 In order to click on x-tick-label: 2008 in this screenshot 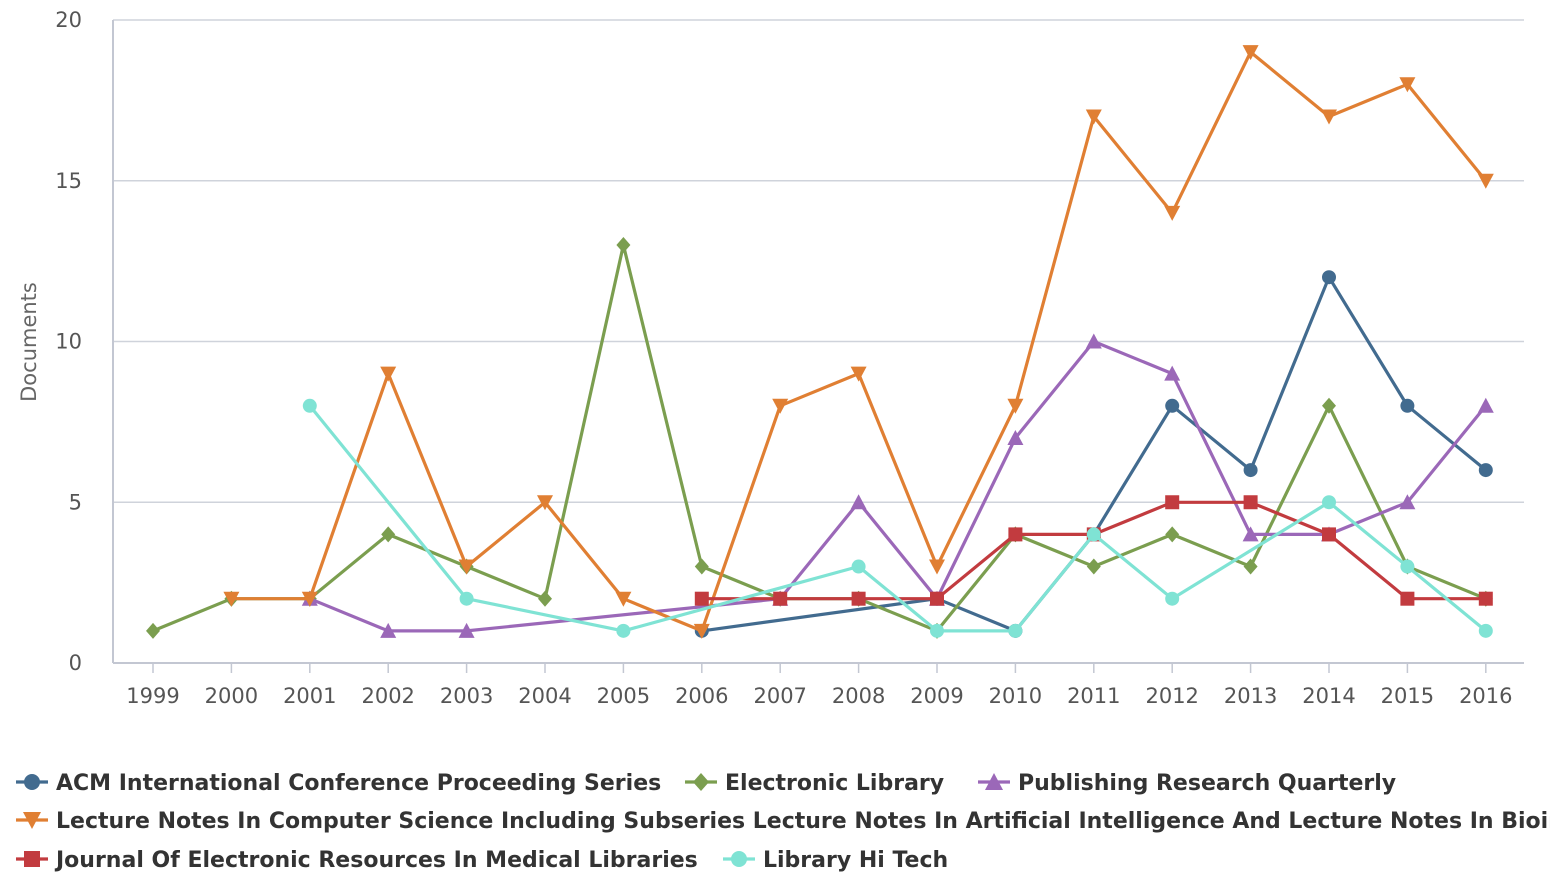, I will do `click(858, 696)`.